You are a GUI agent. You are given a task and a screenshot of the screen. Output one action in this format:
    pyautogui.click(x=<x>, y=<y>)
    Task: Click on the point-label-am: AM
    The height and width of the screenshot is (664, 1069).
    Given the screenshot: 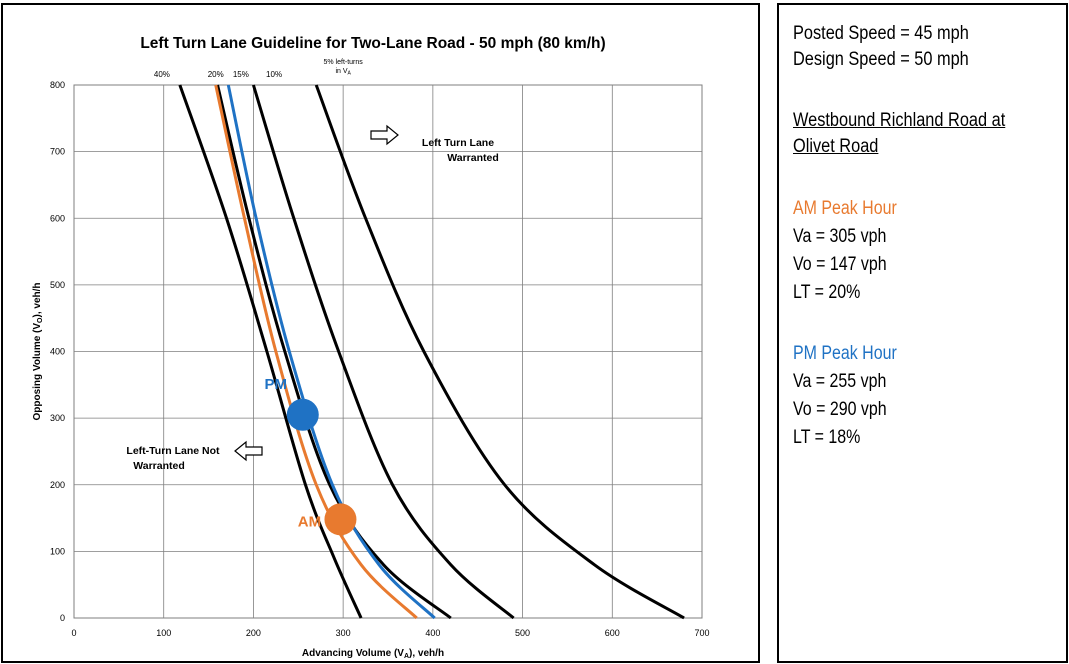 What is the action you would take?
    pyautogui.click(x=309, y=521)
    